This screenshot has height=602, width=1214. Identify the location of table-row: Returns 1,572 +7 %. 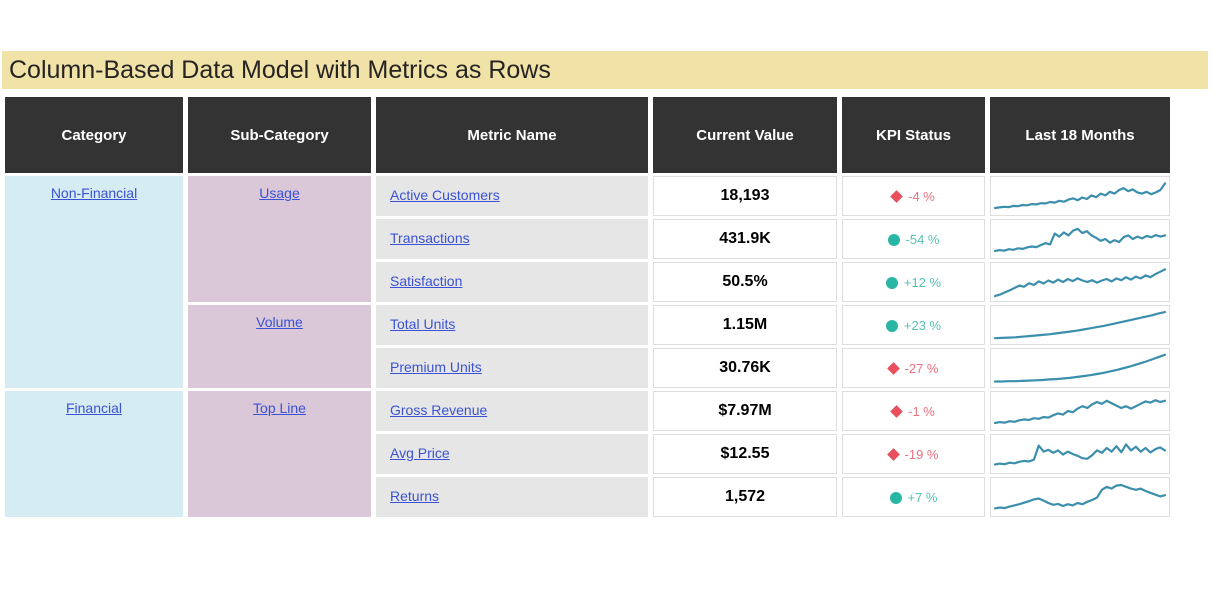
(587, 497).